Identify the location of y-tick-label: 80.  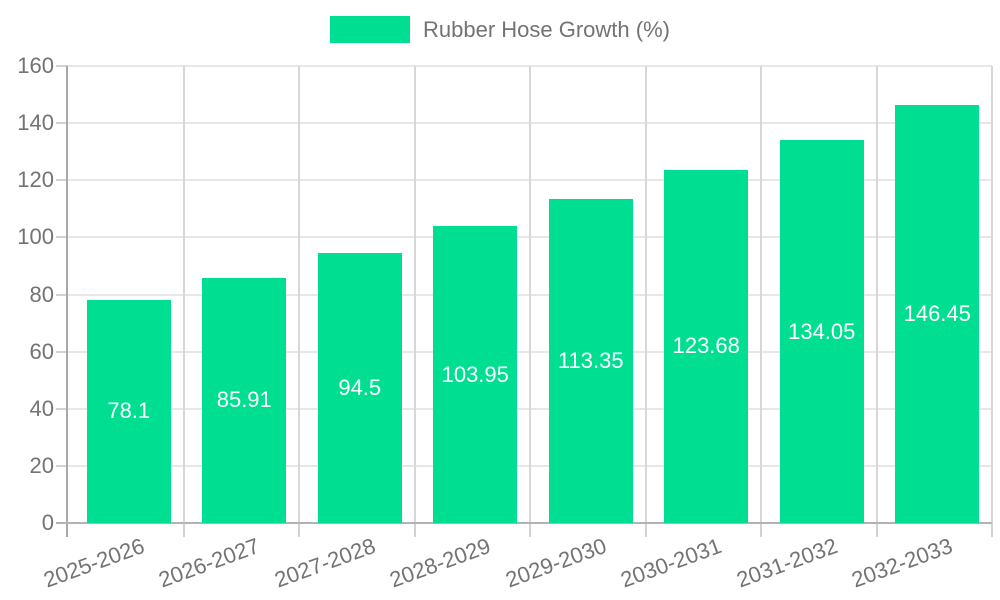
(41, 294).